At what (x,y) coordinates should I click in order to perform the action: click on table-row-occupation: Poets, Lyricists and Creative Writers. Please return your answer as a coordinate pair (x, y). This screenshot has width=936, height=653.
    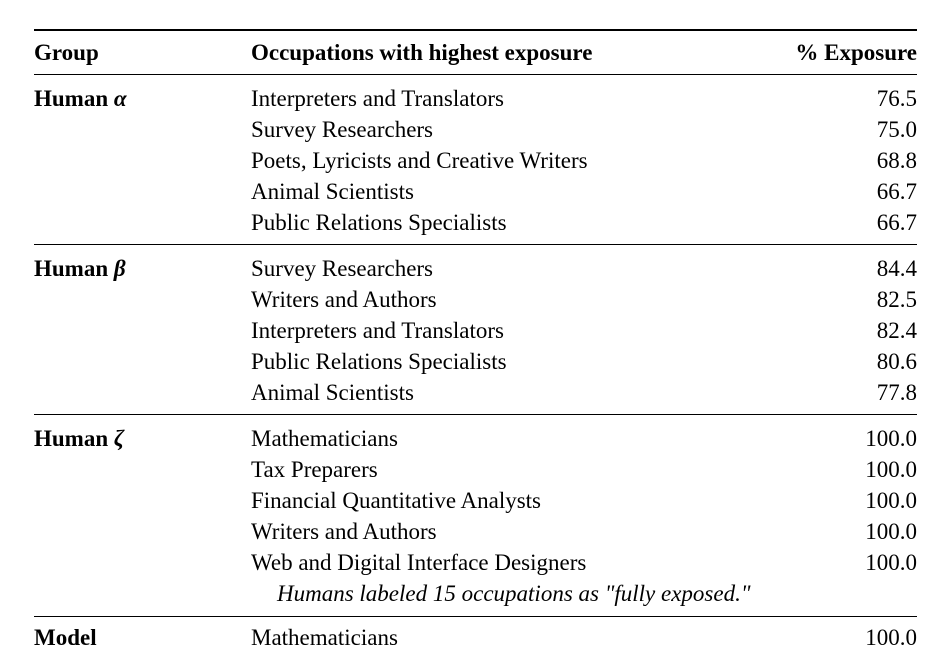
    Looking at the image, I should click on (419, 160).